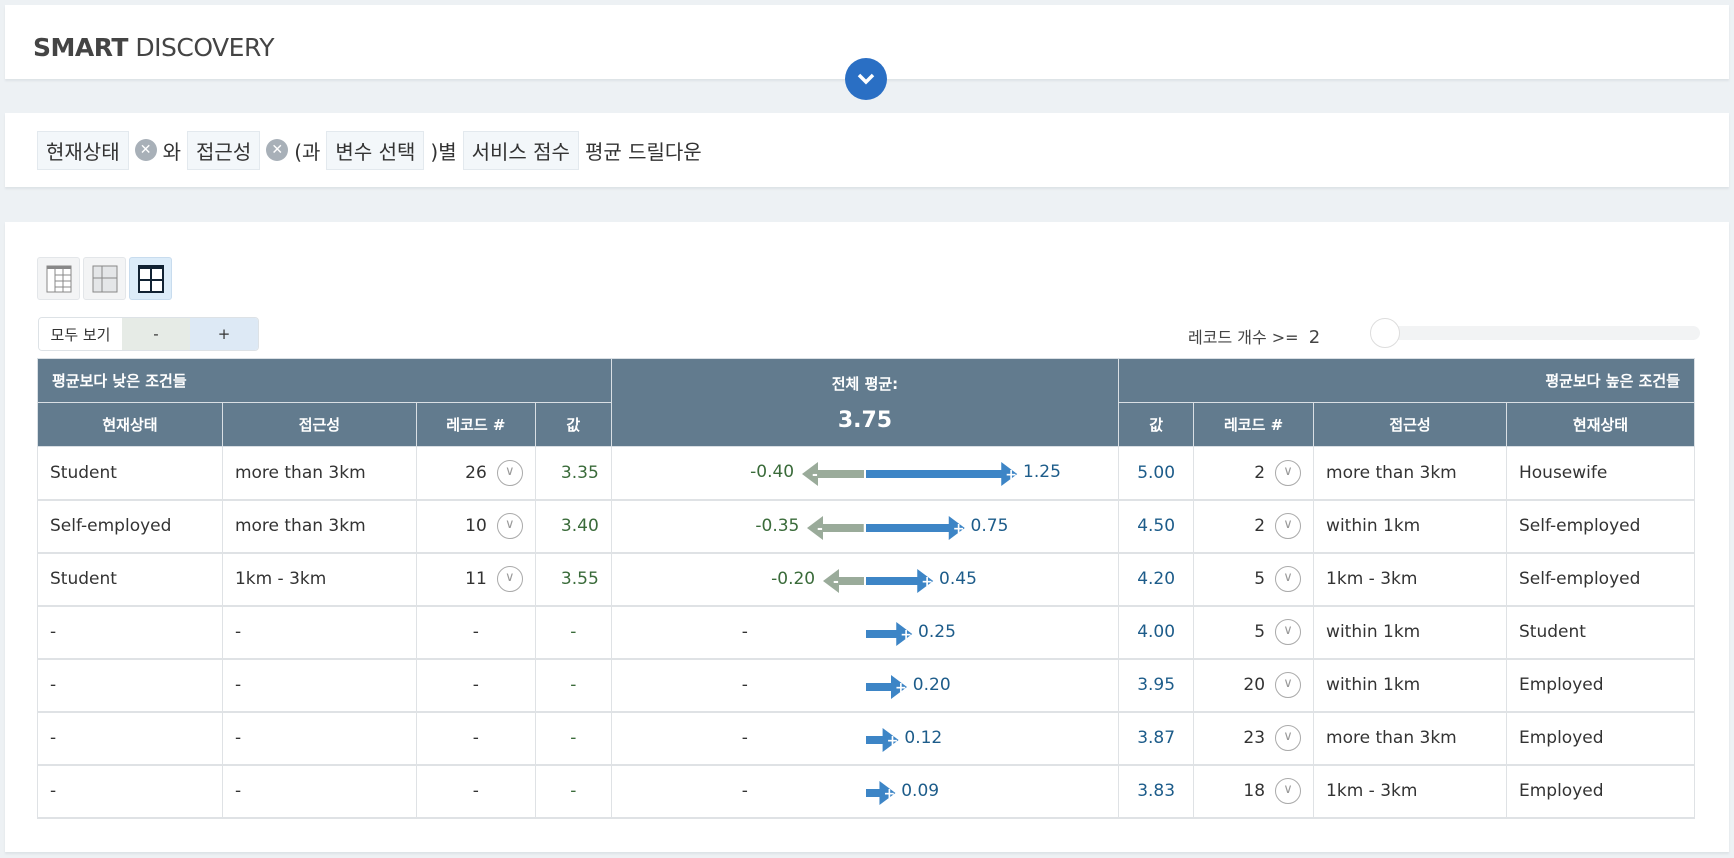 The width and height of the screenshot is (1734, 858). I want to click on slider-handle, so click(1385, 333).